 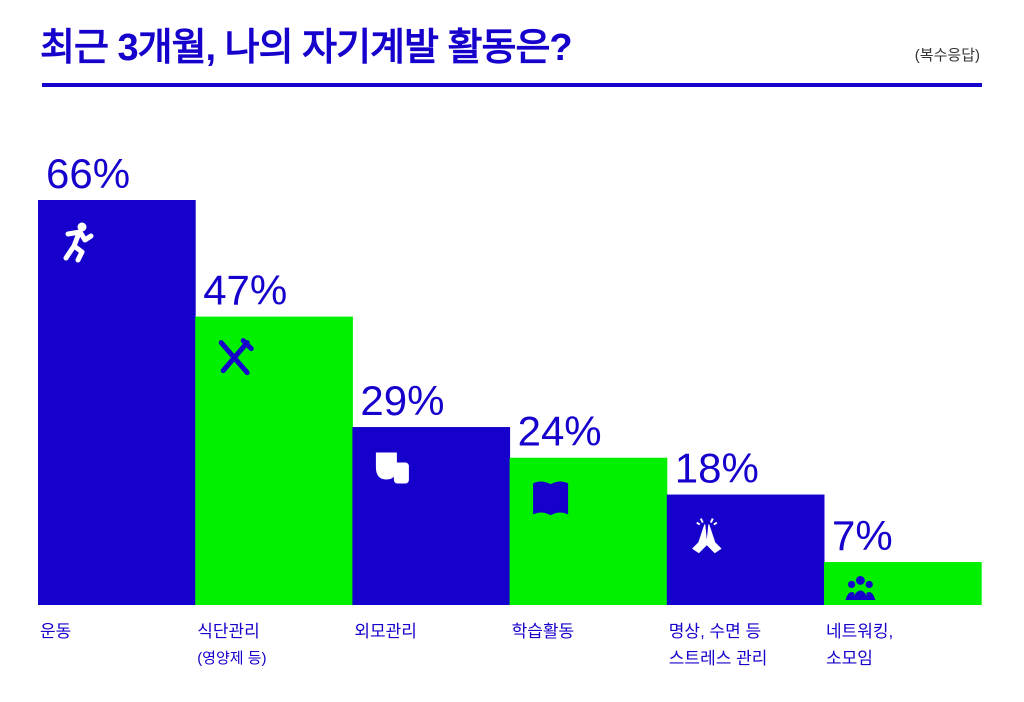 What do you see at coordinates (849, 658) in the screenshot?
I see `category-sublabel: 소모임` at bounding box center [849, 658].